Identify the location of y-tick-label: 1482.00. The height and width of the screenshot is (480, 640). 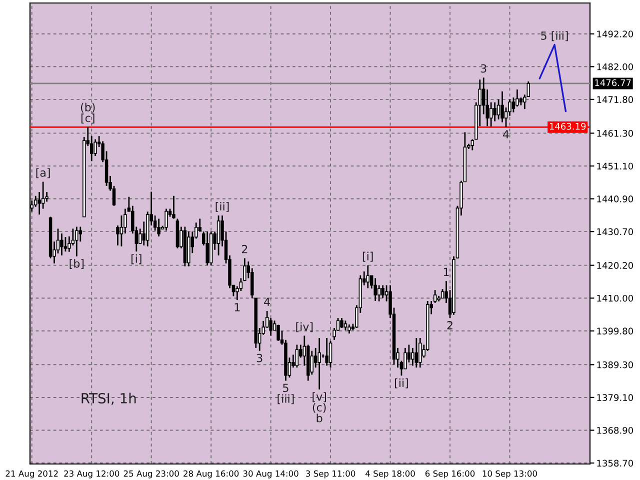
(615, 66).